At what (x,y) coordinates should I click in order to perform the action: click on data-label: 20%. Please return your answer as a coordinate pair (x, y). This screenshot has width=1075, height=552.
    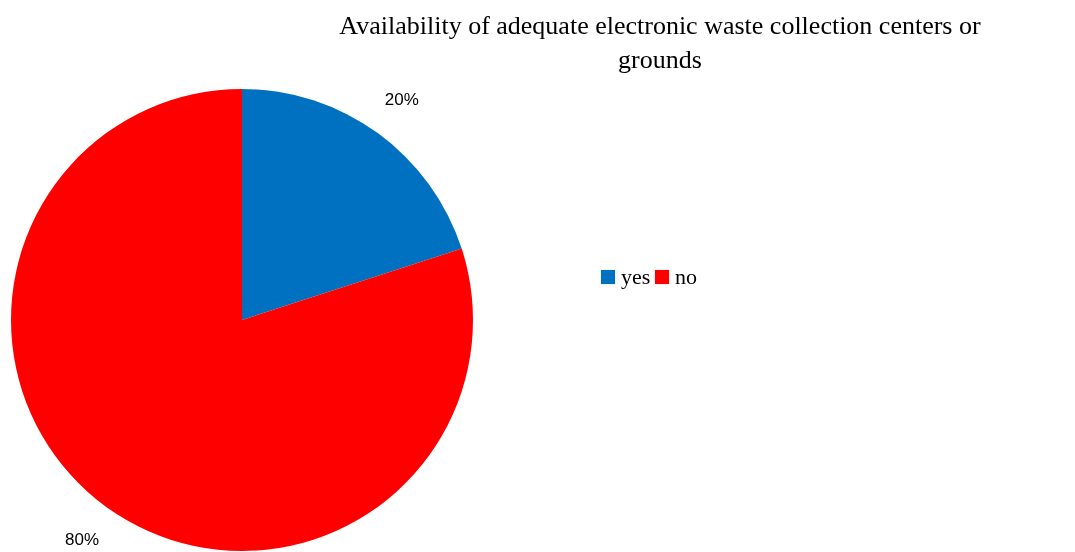
    Looking at the image, I should click on (401, 99).